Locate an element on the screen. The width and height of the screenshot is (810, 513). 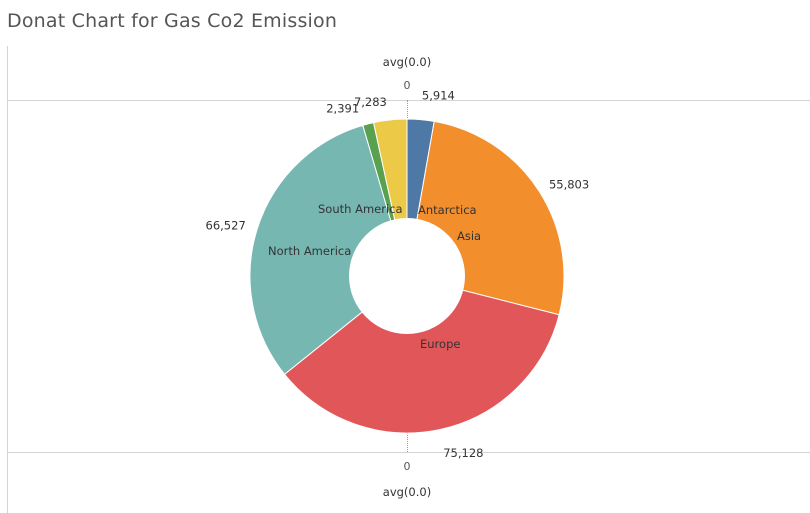
top-axis-label: avg(0.0) is located at coordinates (407, 62).